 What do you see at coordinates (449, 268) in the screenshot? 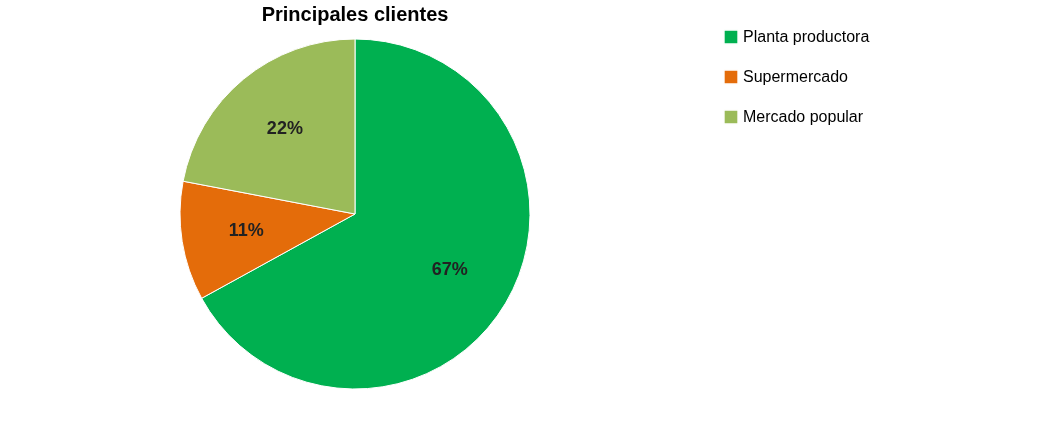
I see `data-label: 67%` at bounding box center [449, 268].